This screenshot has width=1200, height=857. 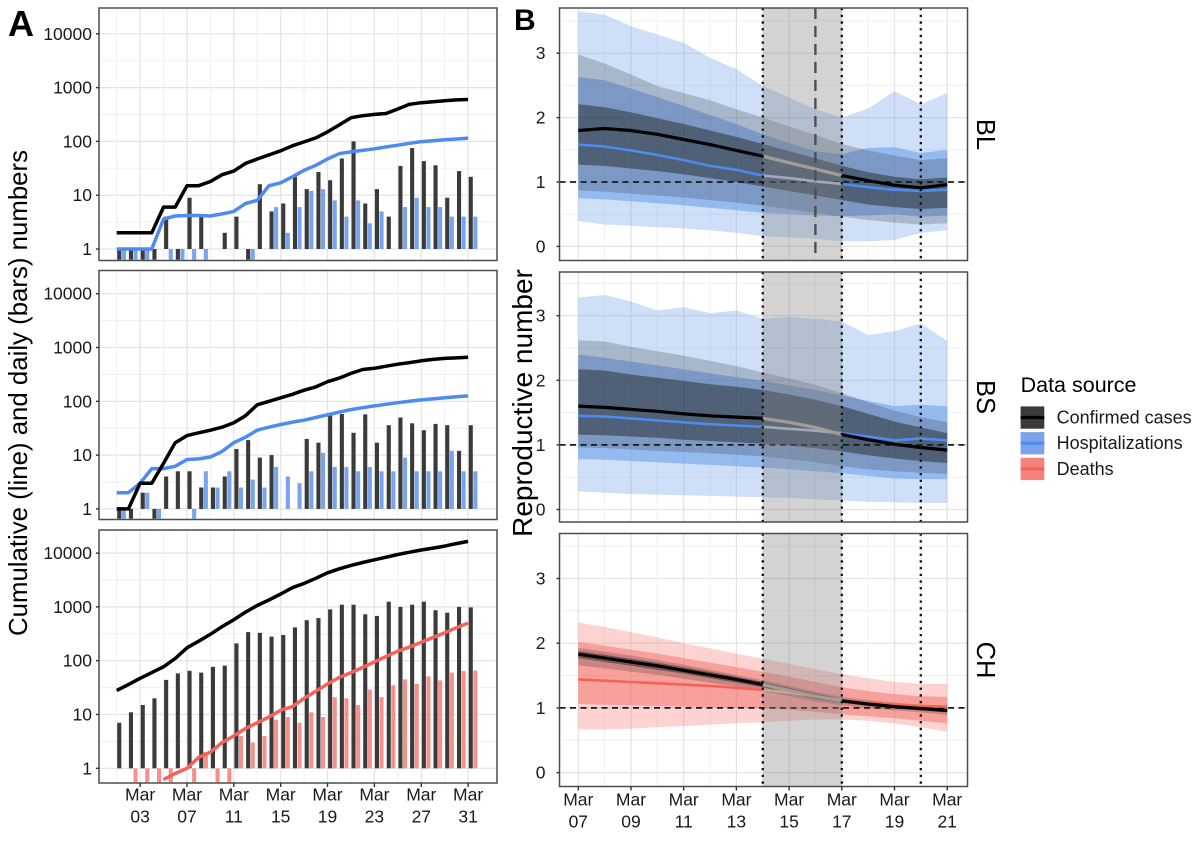 I want to click on svg-text: Hospitalizations, so click(x=1120, y=443).